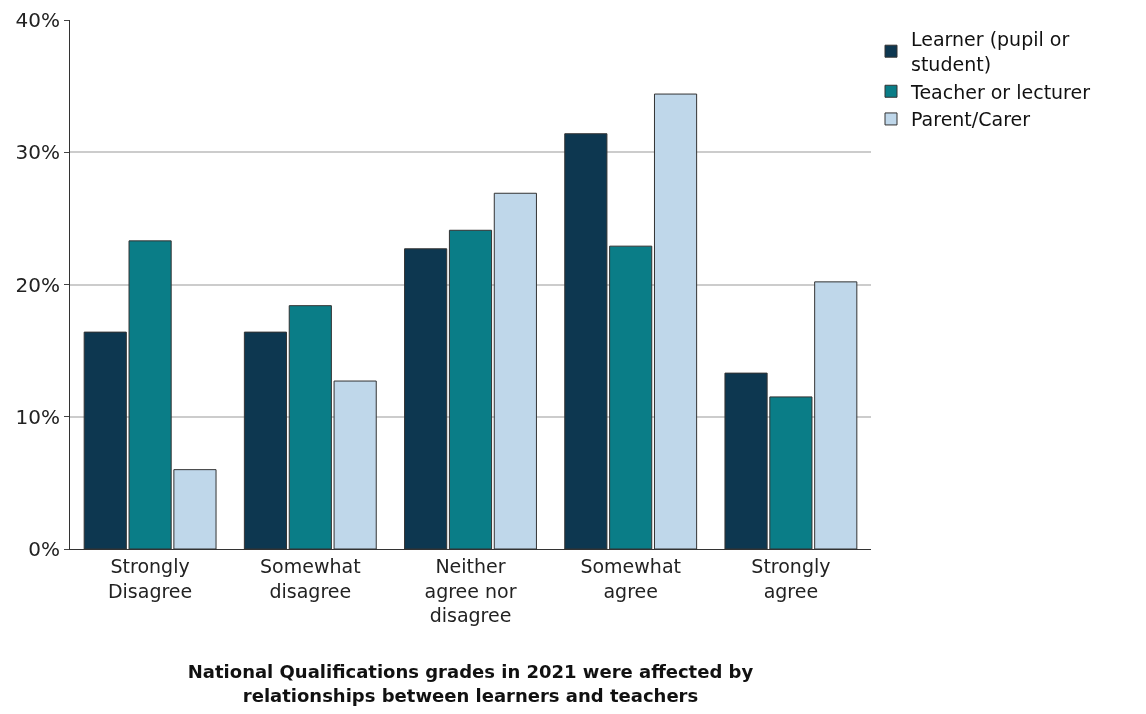  What do you see at coordinates (630, 578) in the screenshot?
I see `x-tick-label: Somewhat agree` at bounding box center [630, 578].